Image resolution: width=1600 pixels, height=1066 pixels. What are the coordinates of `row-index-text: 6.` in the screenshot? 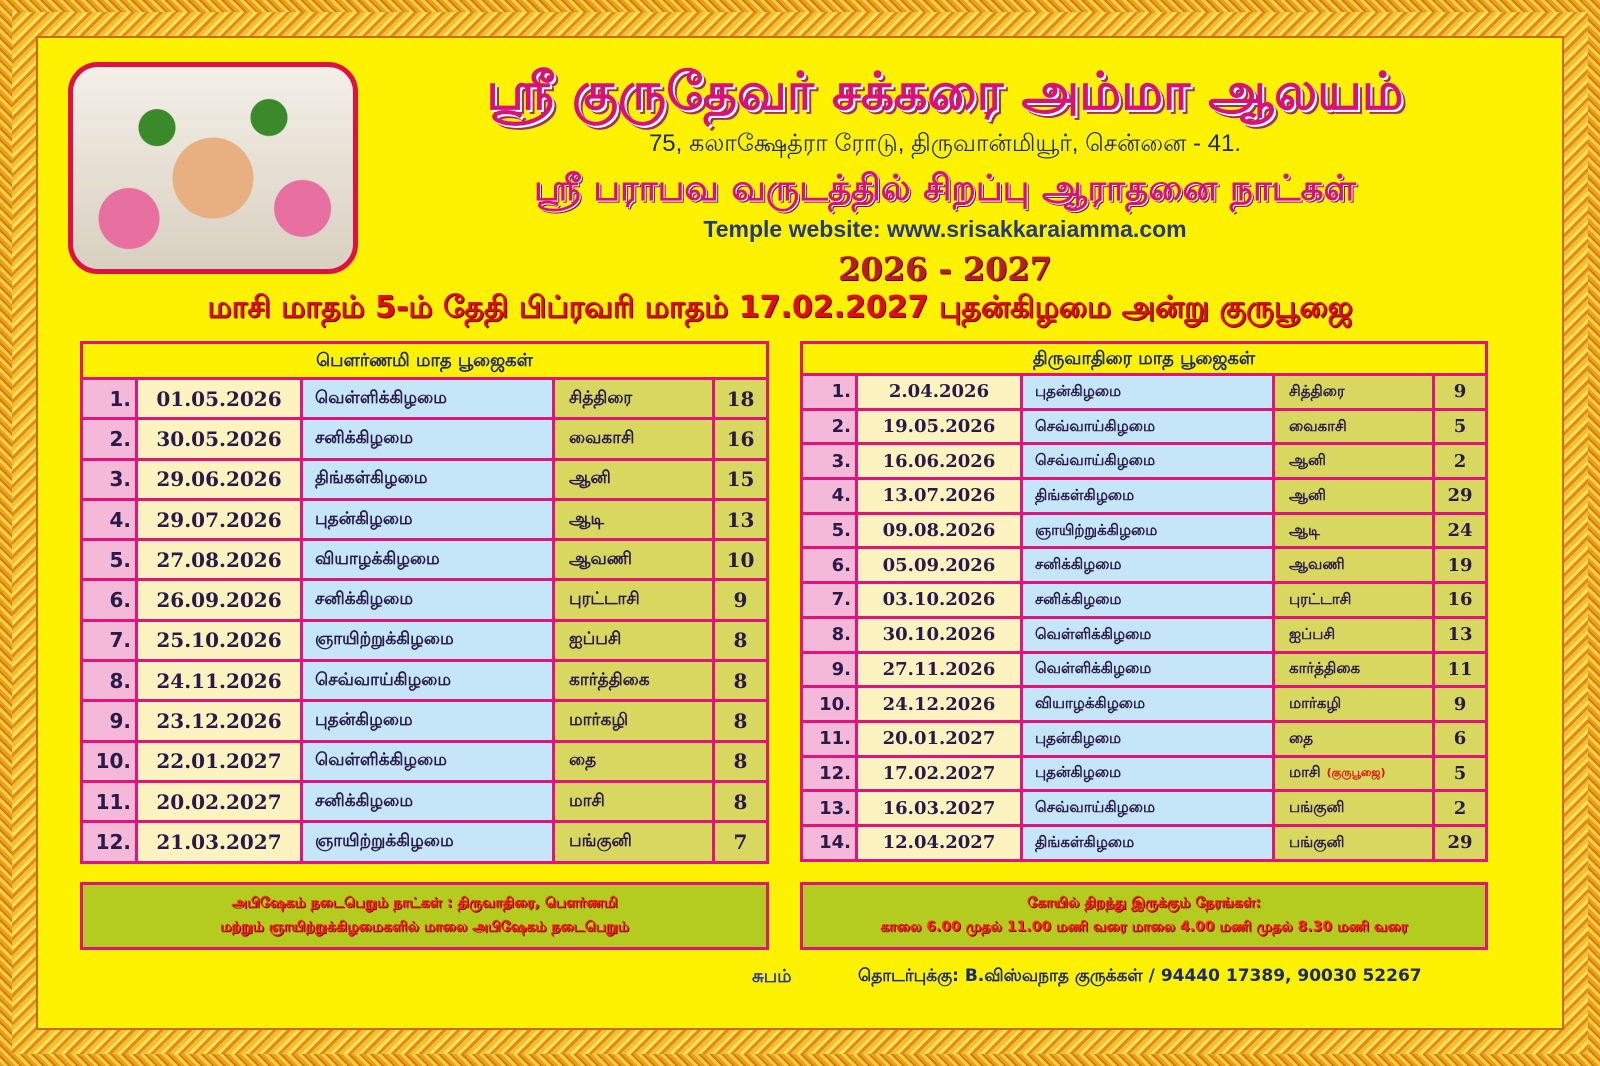 It's located at (120, 600).